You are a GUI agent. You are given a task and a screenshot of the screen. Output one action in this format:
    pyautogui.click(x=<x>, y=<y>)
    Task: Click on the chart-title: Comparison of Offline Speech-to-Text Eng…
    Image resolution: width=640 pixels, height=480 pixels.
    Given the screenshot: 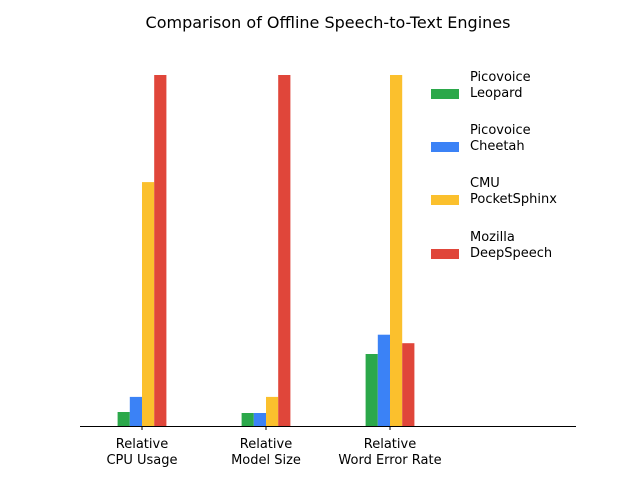 What is the action you would take?
    pyautogui.click(x=328, y=22)
    